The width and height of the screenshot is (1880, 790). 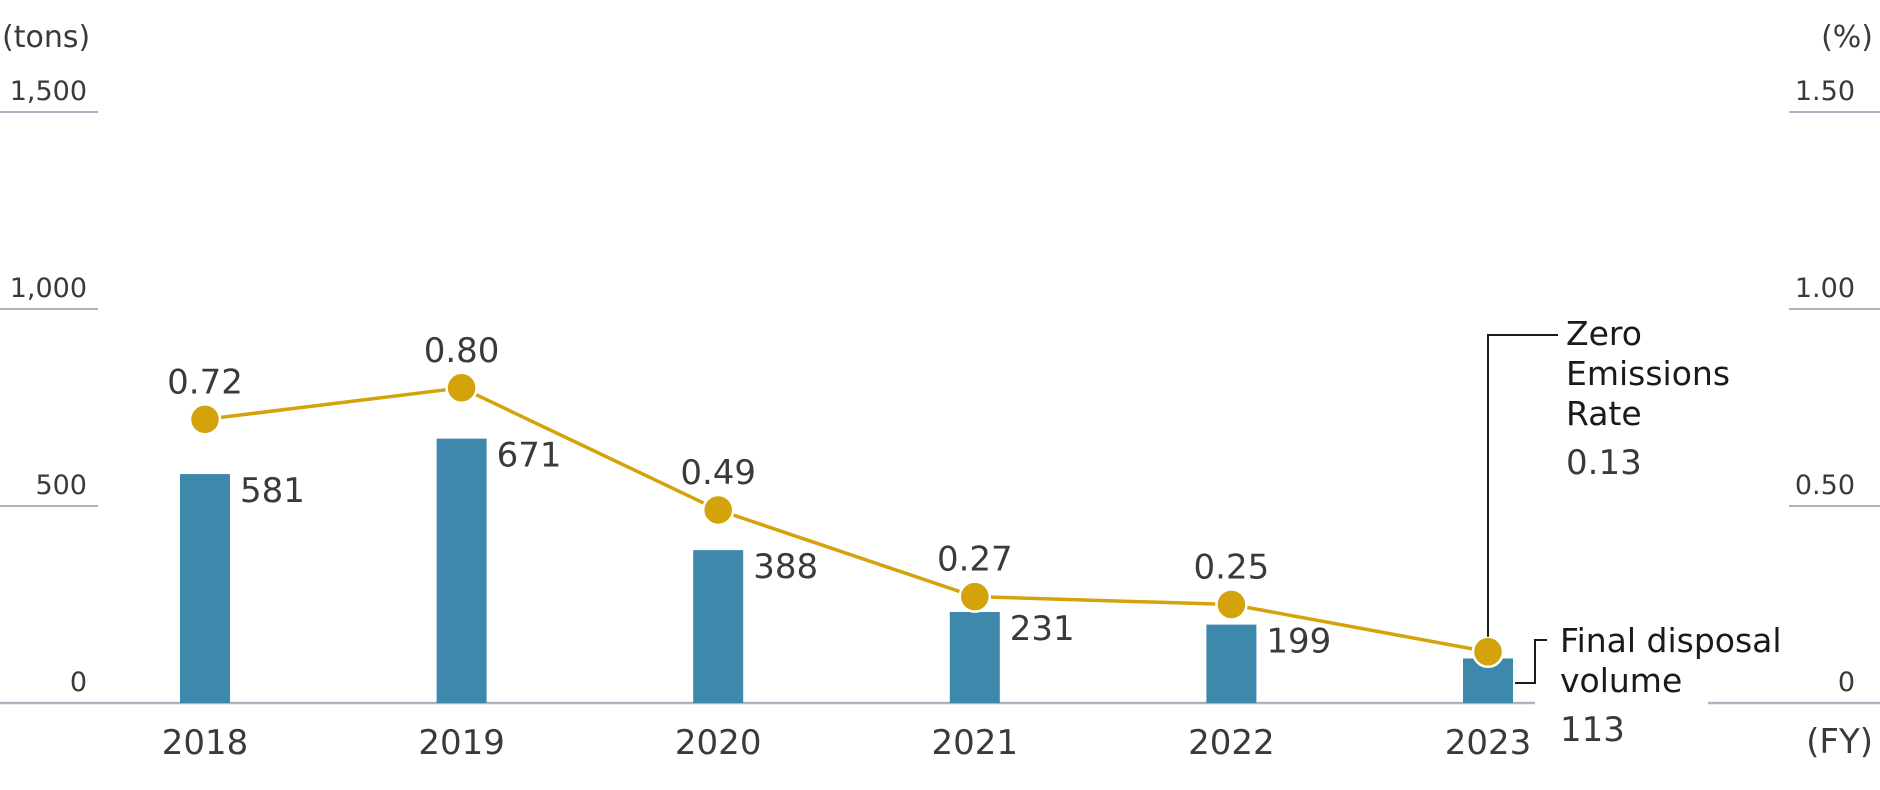 I want to click on x-tick-label: 2019, so click(x=461, y=743).